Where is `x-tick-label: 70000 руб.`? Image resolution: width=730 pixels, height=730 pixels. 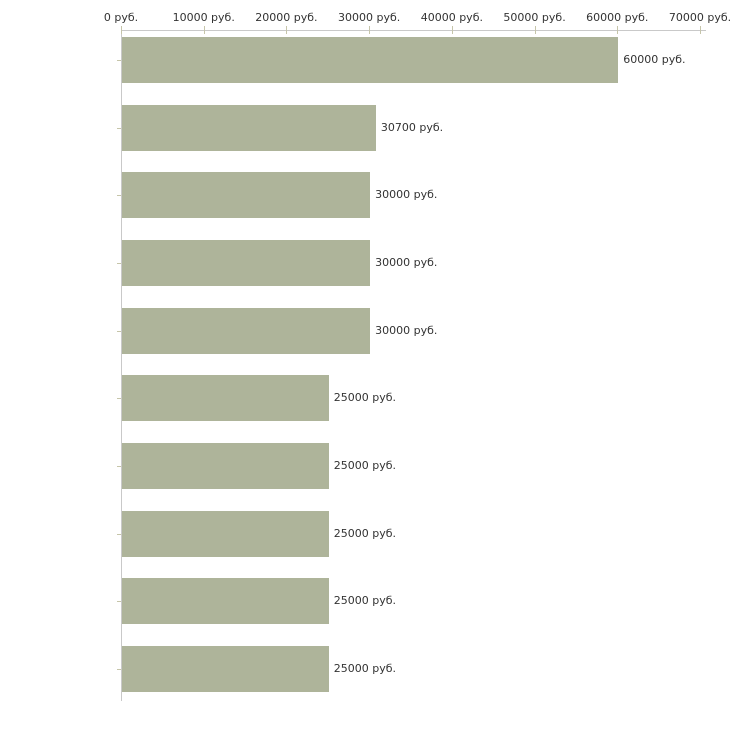 x-tick-label: 70000 руб. is located at coordinates (699, 17).